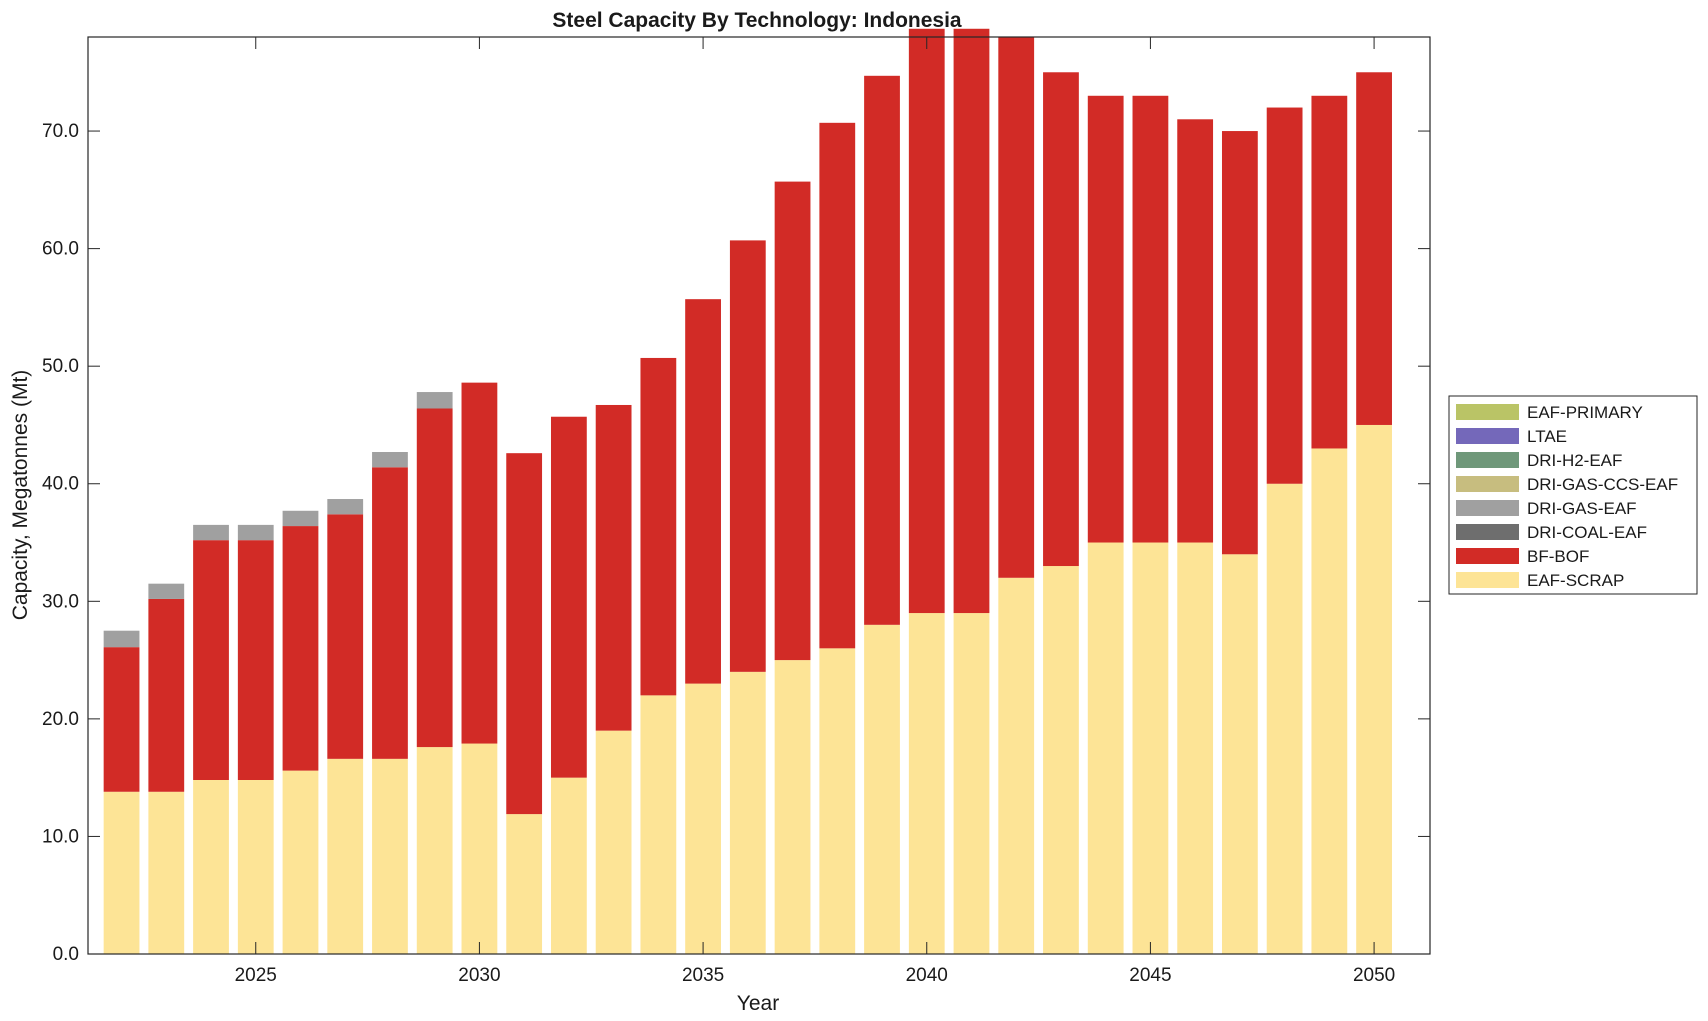 The image size is (1708, 1021). What do you see at coordinates (1061, 319) in the screenshot?
I see `bar-bf-bof-2043` at bounding box center [1061, 319].